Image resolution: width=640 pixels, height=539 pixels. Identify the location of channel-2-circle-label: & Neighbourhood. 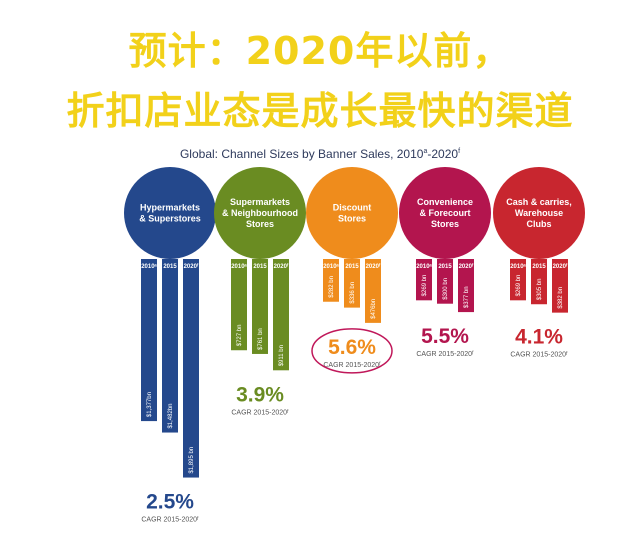
(260, 213).